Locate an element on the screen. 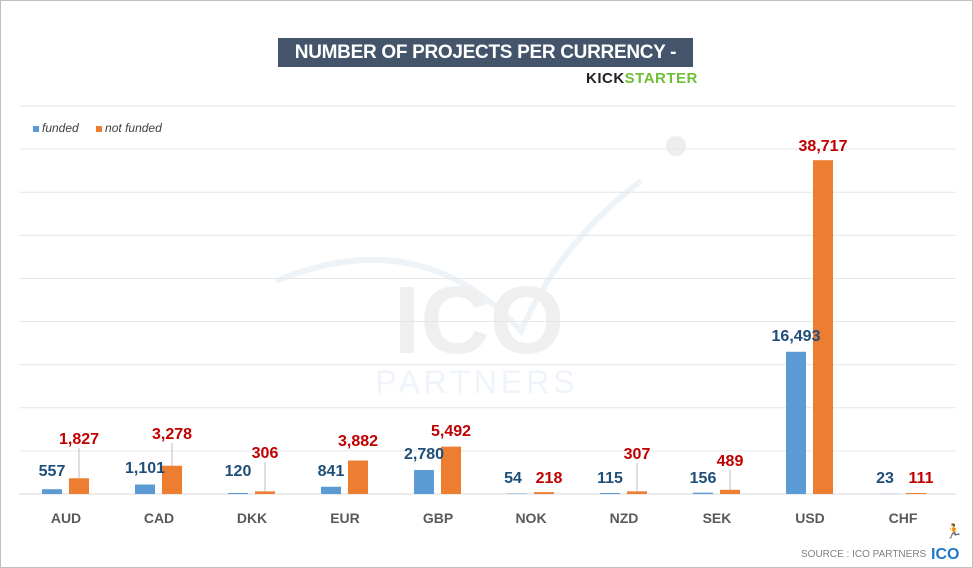  watermark-runner-icon is located at coordinates (676, 146).